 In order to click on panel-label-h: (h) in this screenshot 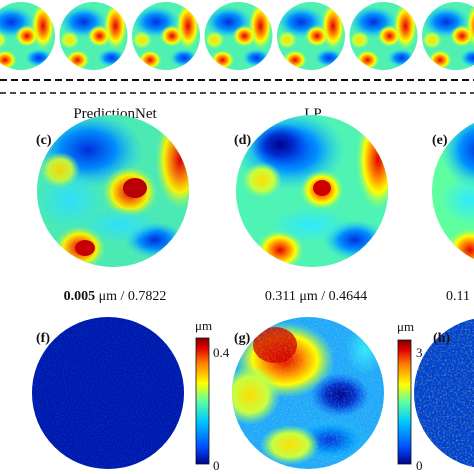, I will do `click(441, 338)`.